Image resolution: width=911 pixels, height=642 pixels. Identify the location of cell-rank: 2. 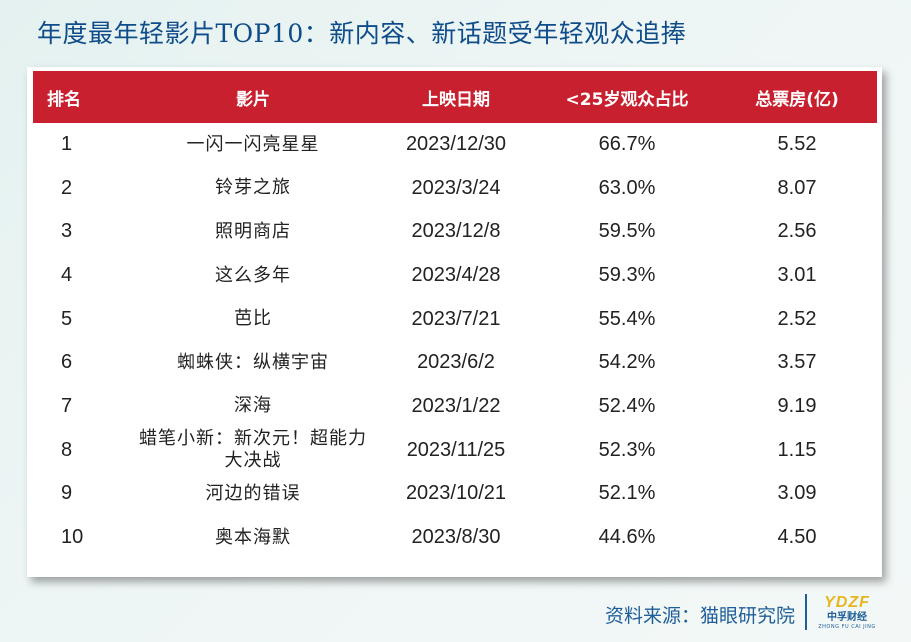
(67, 187).